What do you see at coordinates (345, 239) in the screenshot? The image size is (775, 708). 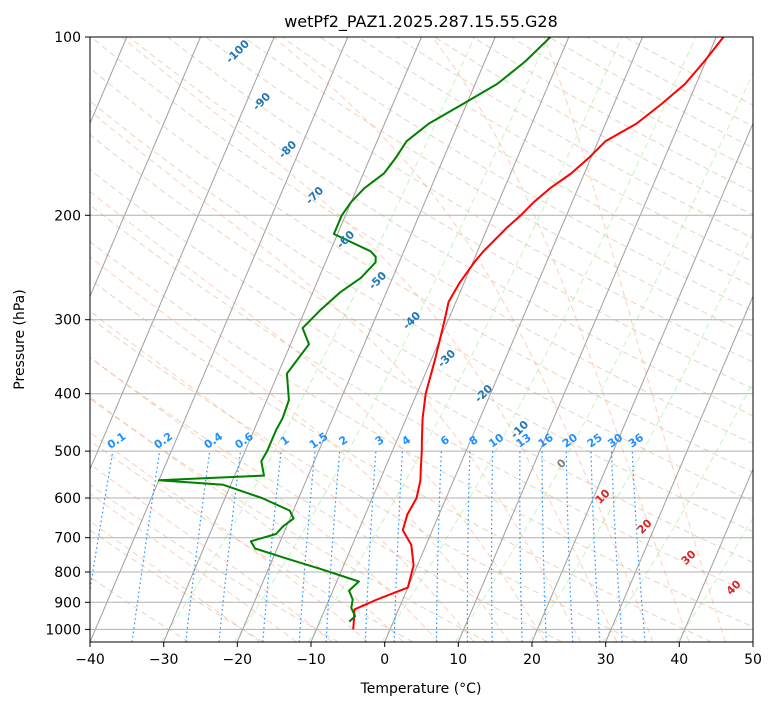 I see `isotherm-label: -60` at bounding box center [345, 239].